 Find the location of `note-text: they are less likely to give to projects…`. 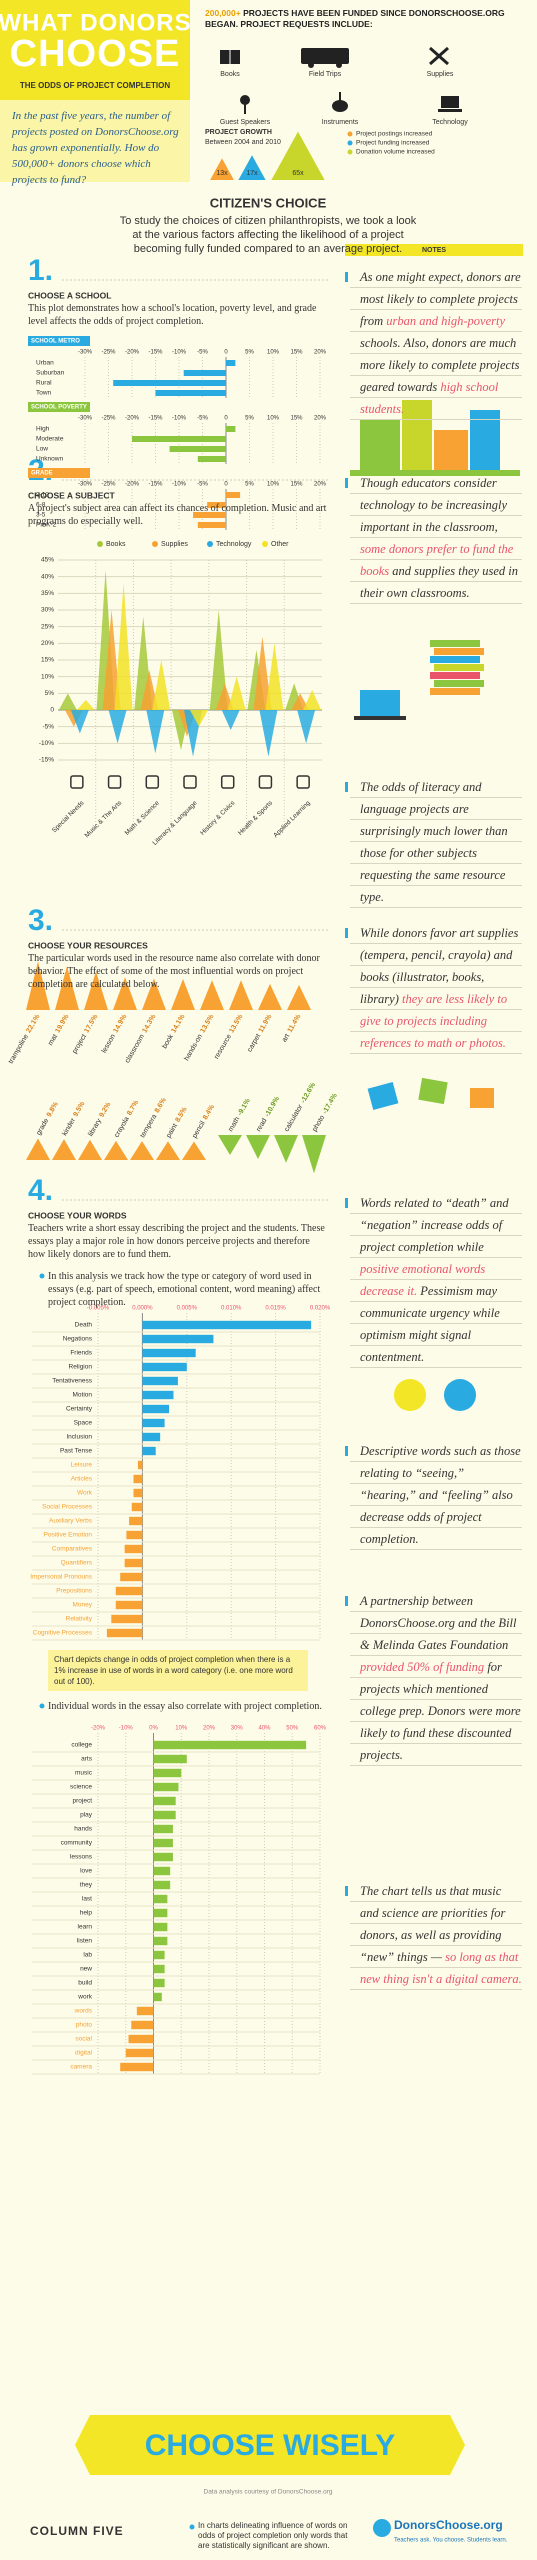

note-text: they are less likely to give to projects… is located at coordinates (434, 1021).